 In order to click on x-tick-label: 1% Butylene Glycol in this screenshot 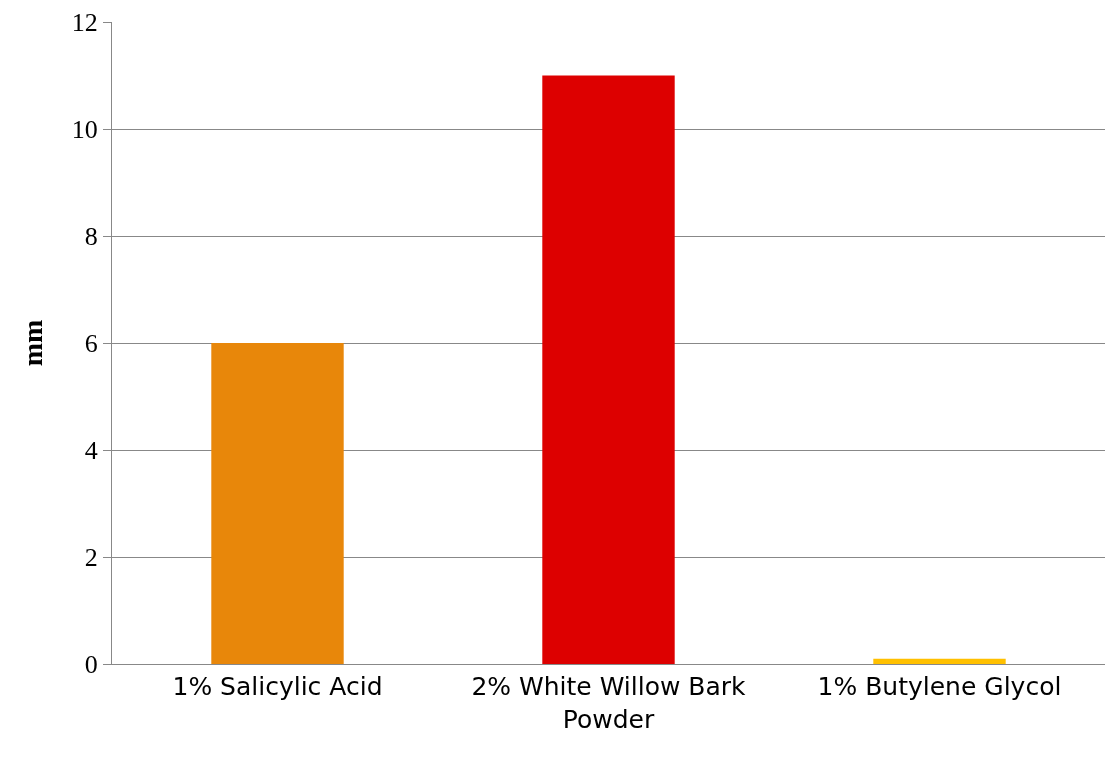, I will do `click(939, 686)`.